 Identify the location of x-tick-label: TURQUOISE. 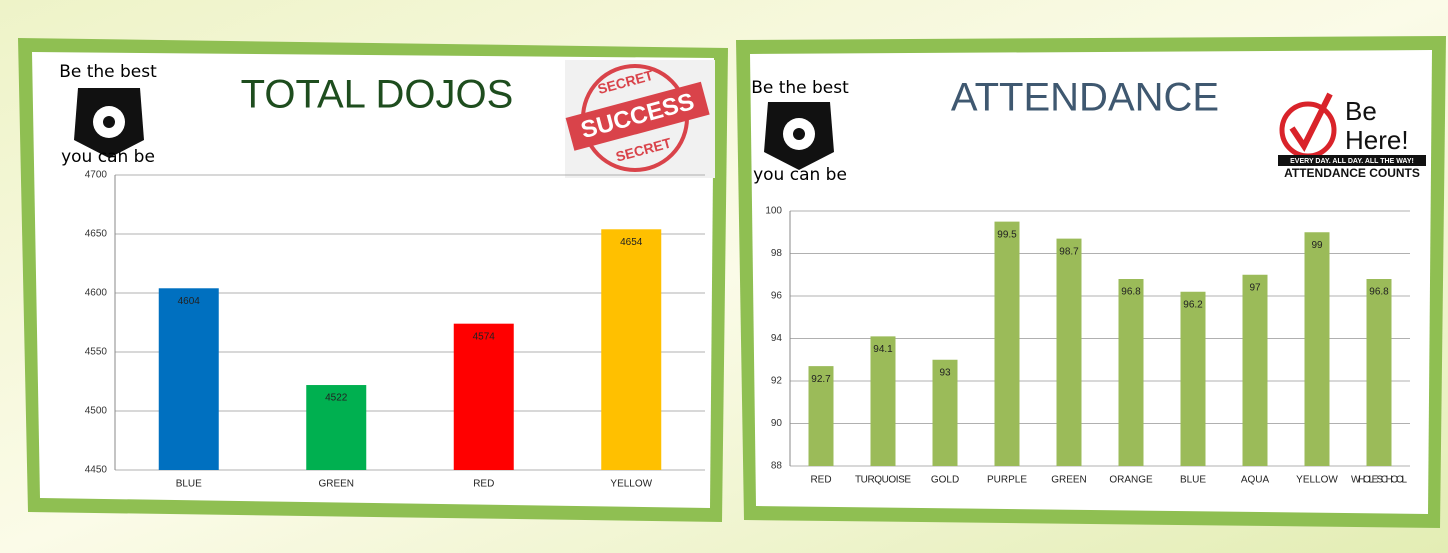
(883, 480).